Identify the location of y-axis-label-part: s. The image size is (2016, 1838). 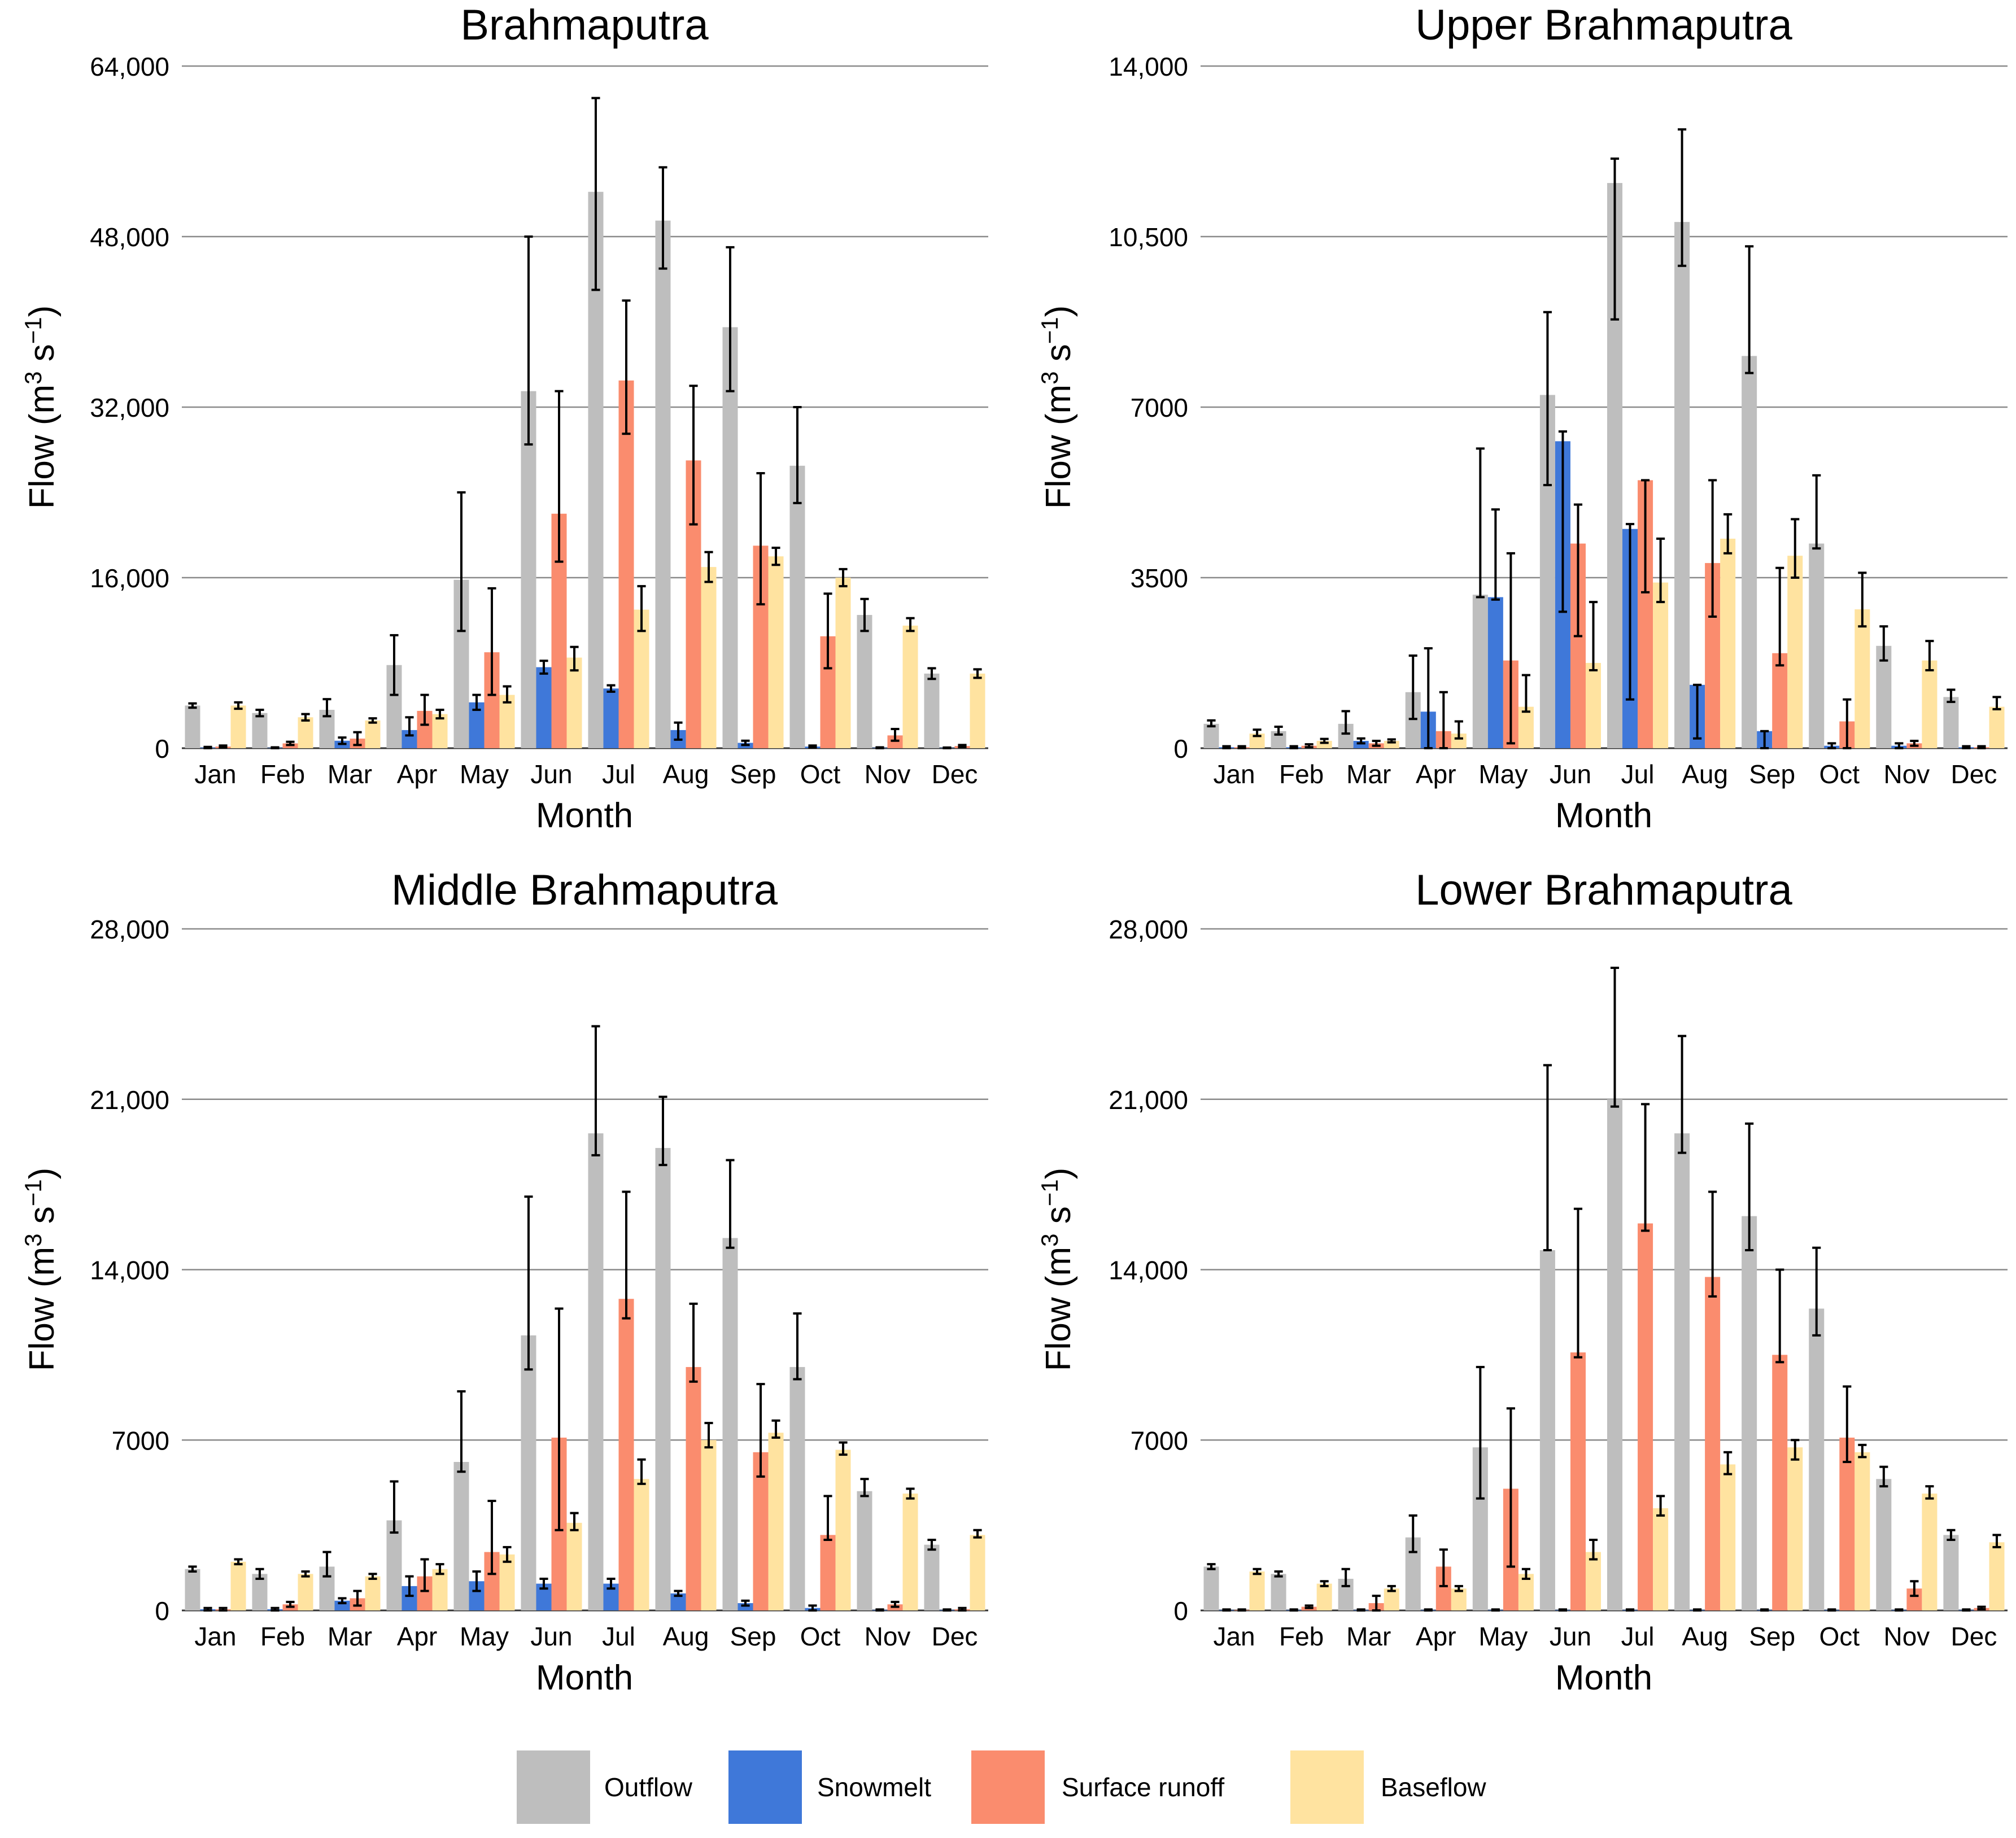
(1058, 1219).